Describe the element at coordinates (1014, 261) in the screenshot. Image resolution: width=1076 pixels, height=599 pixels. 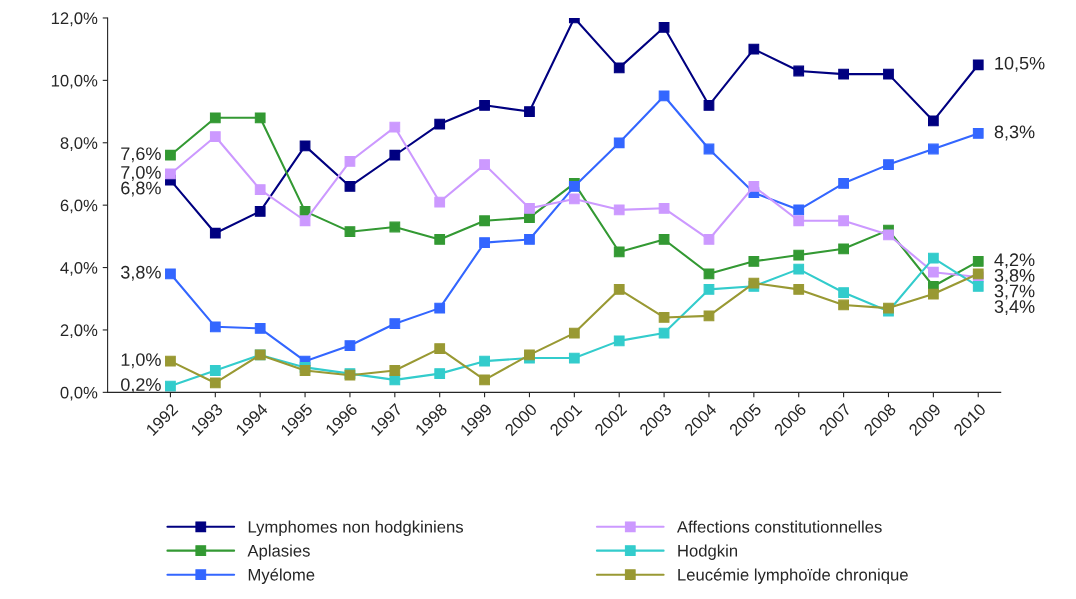
I see `data-label: 4,2%` at that location.